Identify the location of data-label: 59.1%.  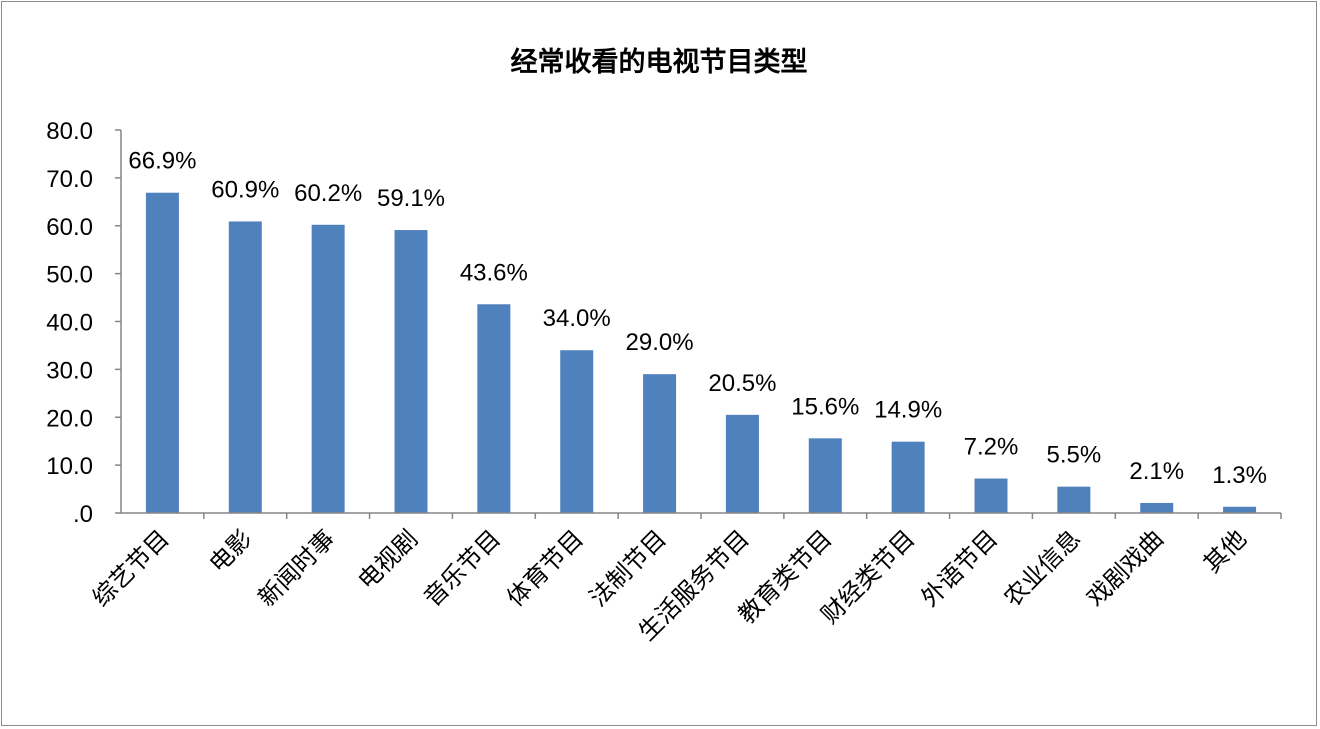
(411, 198).